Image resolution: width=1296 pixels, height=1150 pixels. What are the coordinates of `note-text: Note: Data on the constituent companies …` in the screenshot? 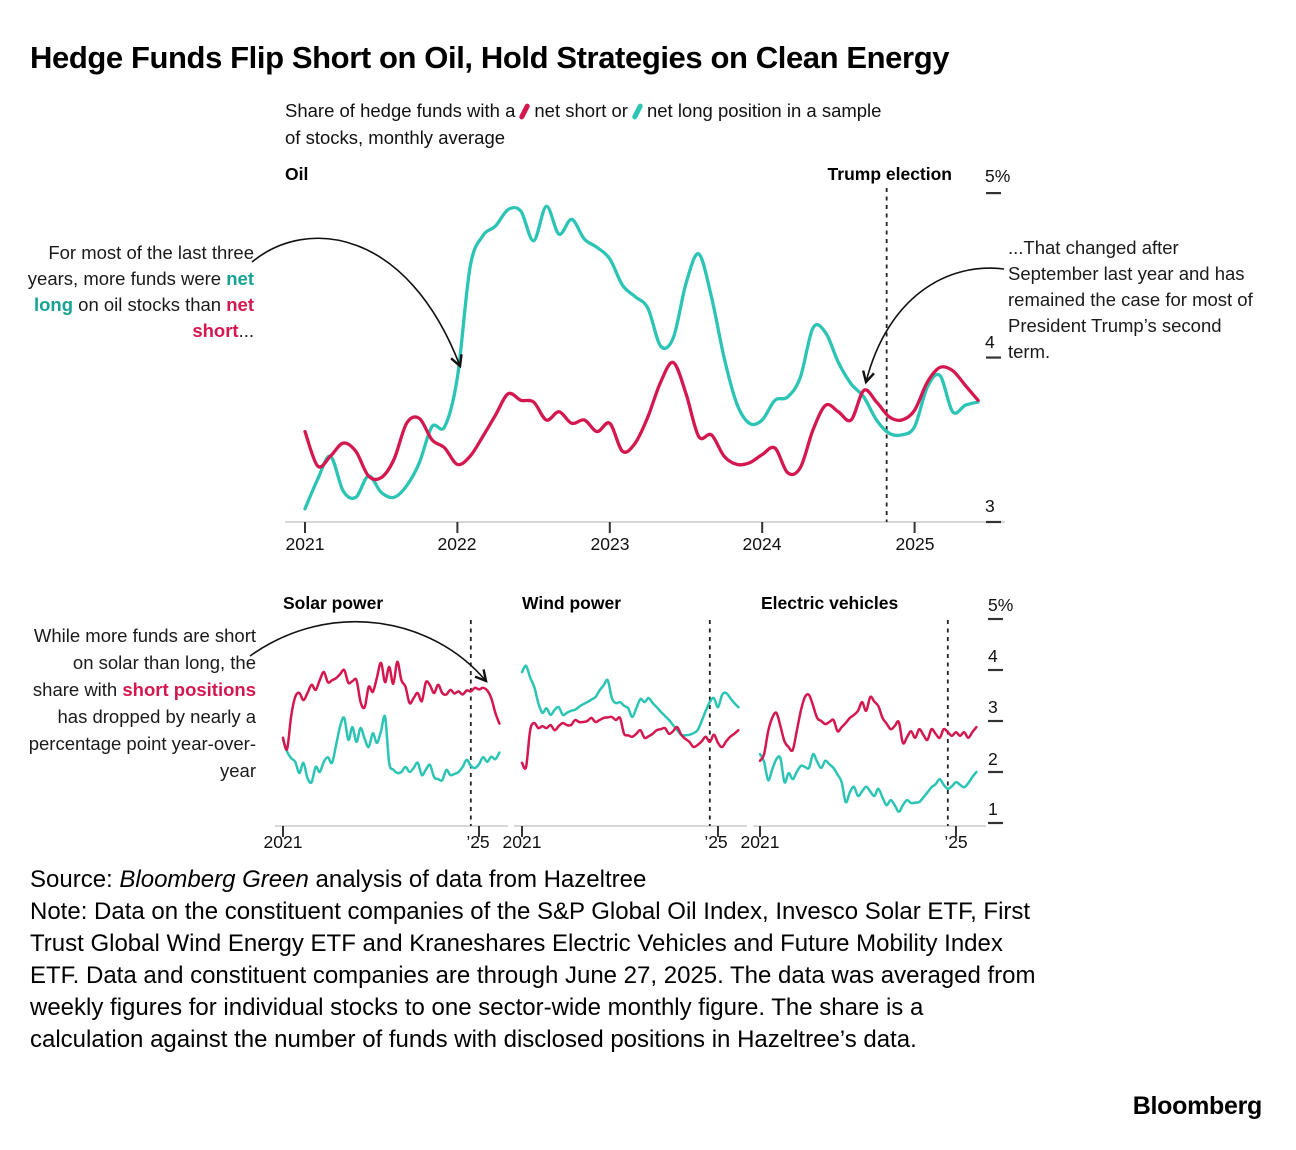 It's located at (533, 975).